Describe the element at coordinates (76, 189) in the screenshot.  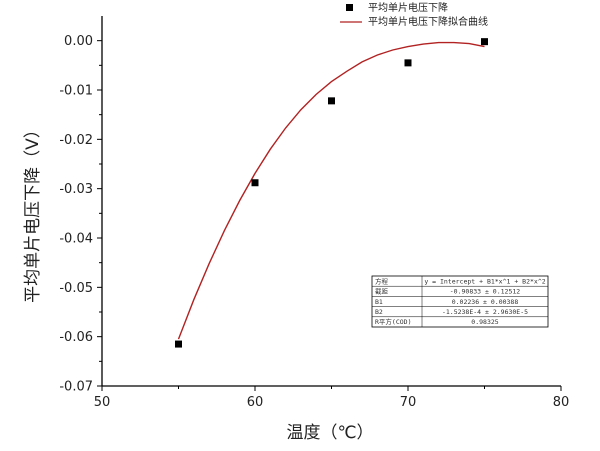
I see `y-tick-label: -0.03` at that location.